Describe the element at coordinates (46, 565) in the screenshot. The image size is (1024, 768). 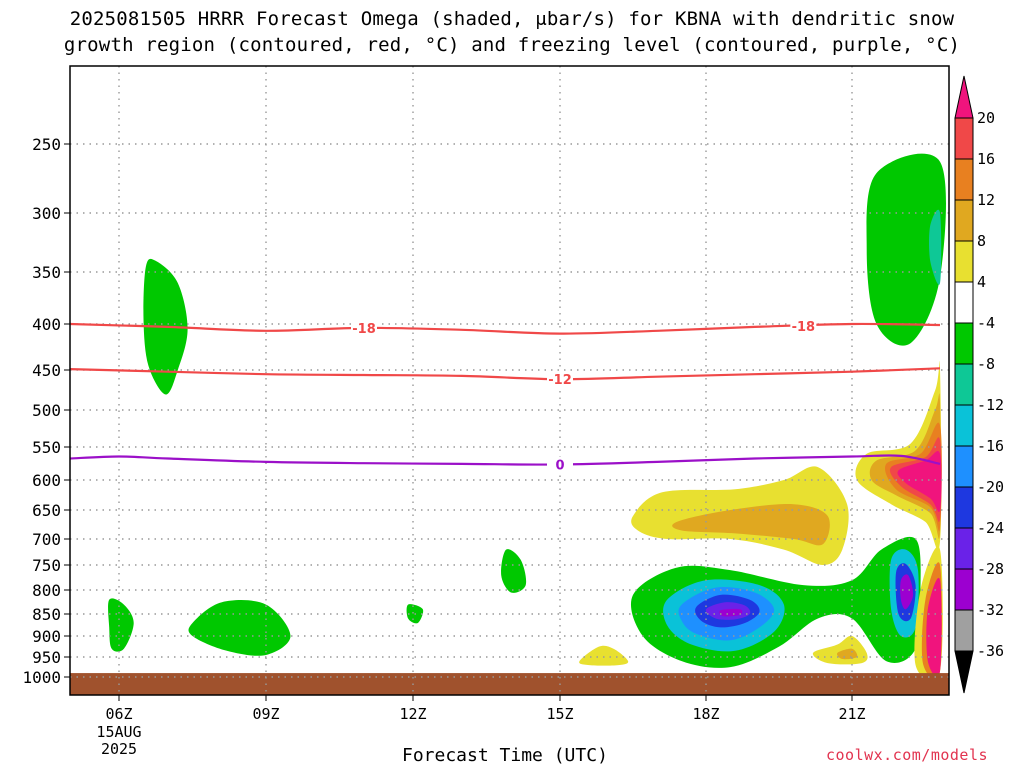
I see `y-tick-label: 750` at that location.